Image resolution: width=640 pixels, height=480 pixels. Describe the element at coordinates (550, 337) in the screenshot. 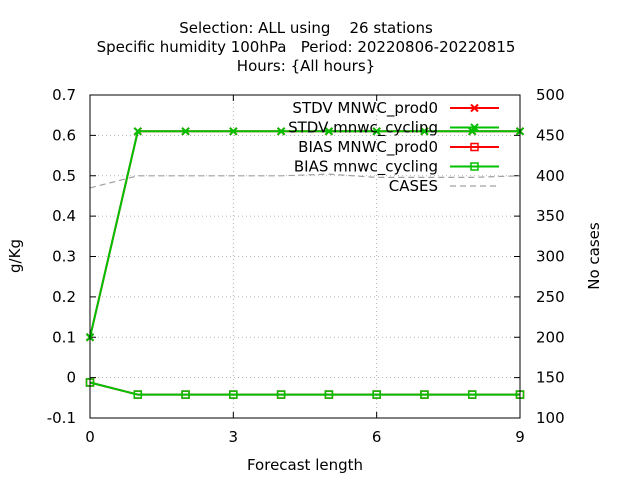

I see `y2-tick-label: 200` at that location.